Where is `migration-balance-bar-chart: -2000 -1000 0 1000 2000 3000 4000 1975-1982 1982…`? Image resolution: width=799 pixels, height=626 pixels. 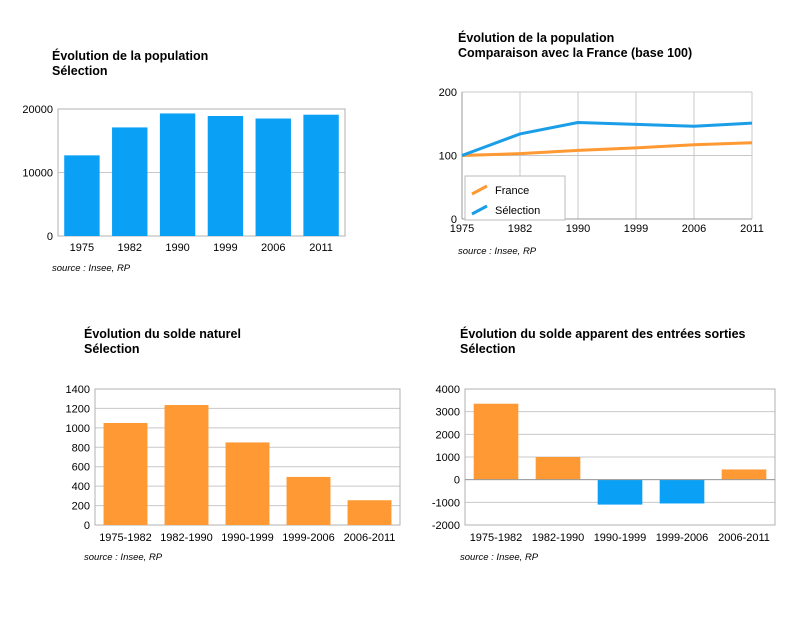
migration-balance-bar-chart: -2000 -1000 0 1000 2000 3000 4000 1975-1982 1982… is located at coordinates (604, 464).